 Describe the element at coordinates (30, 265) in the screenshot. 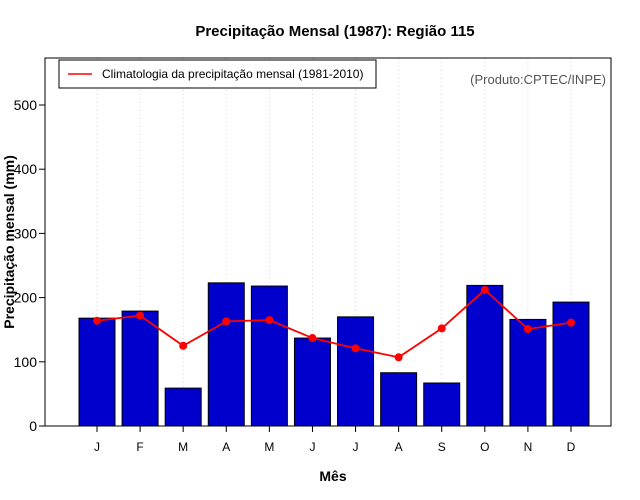

I see `y-axis: 0 100 200 300 400 500` at that location.